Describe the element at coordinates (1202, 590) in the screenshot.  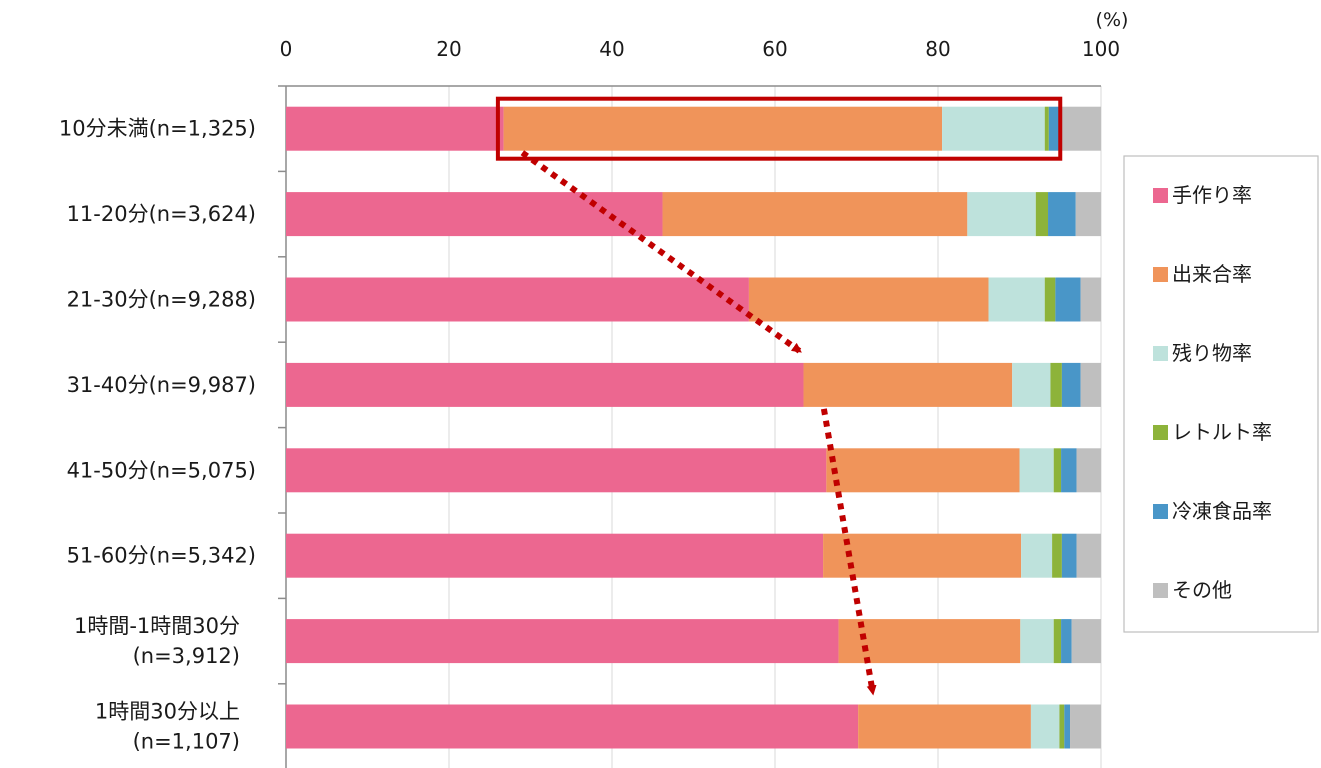
I see `legend-label: その他` at that location.